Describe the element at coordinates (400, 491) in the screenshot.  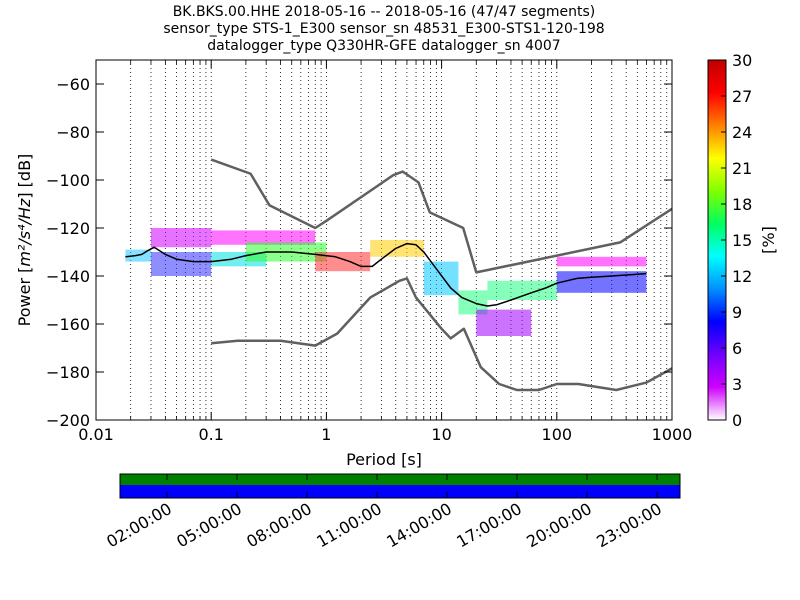
I see `segments-bar` at that location.